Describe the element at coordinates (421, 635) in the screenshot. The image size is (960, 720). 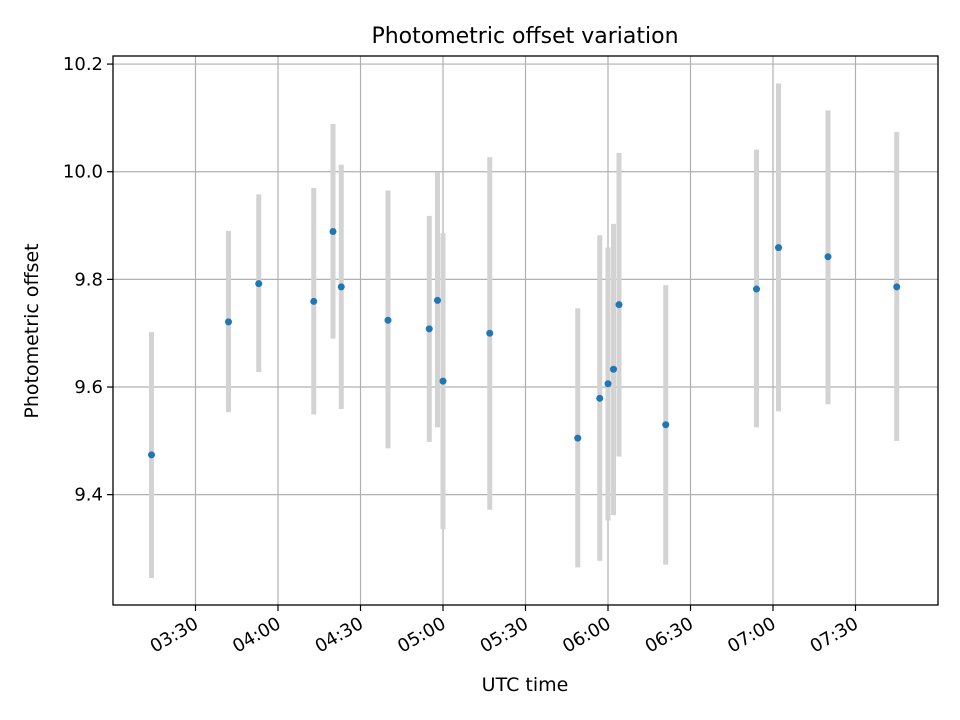
I see `x-tick-label: 05:00` at that location.